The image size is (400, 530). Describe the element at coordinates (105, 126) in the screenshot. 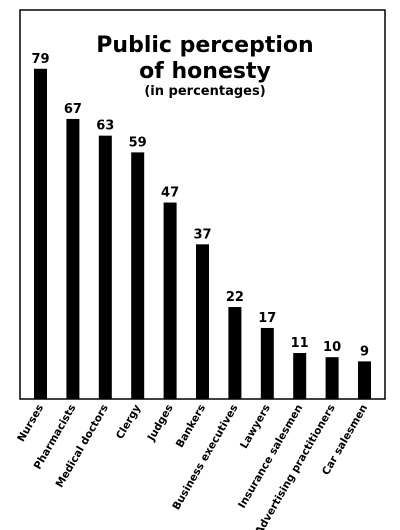

I see `value-label: 63` at that location.